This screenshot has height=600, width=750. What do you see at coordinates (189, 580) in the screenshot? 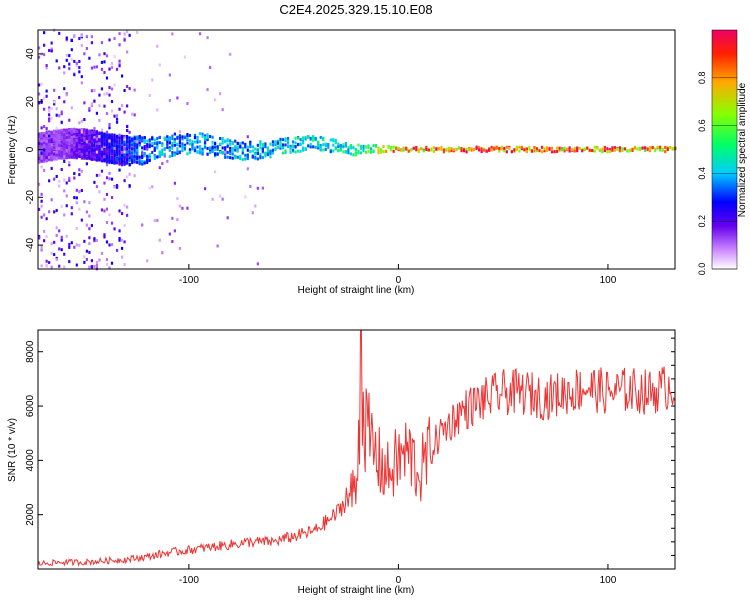
I see `snr-x-tick-label: -100` at bounding box center [189, 580].